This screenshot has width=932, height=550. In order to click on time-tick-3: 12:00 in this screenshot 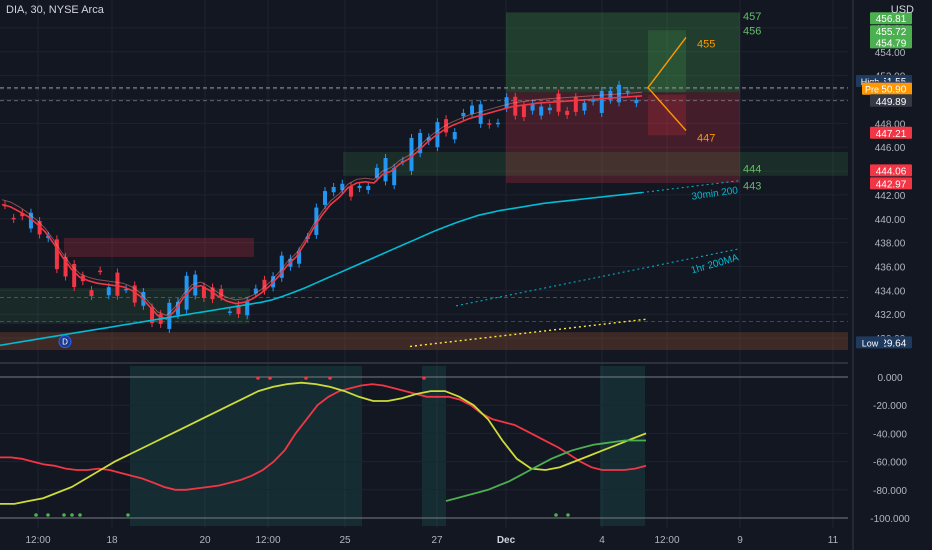, I will do `click(267, 540)`.